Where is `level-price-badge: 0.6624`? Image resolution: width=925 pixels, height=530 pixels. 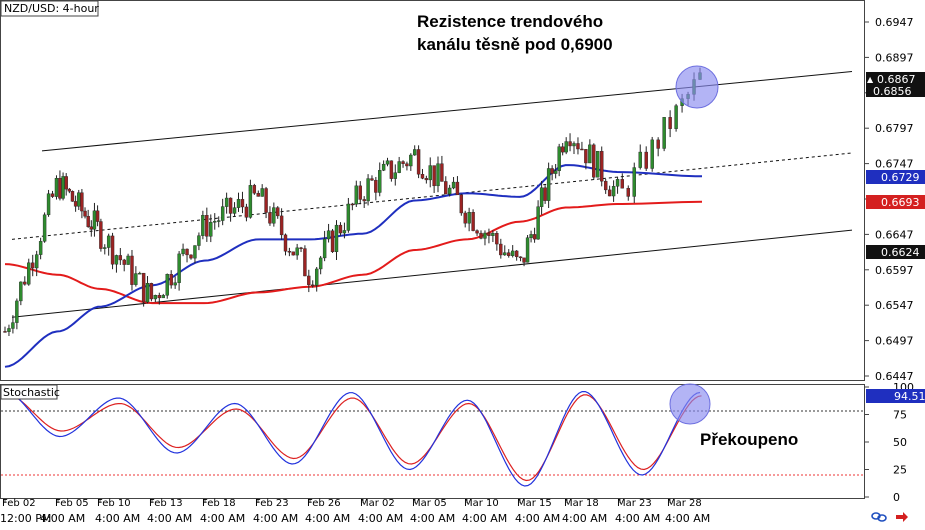
level-price-badge: 0.6624 is located at coordinates (900, 252).